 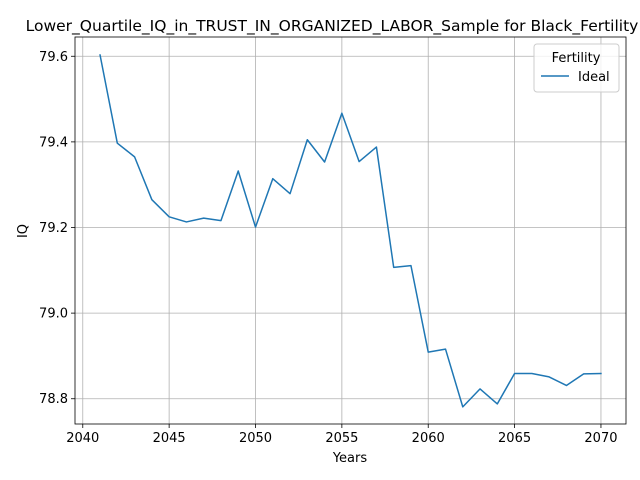 I want to click on legend: Fertility Ideal, so click(x=576, y=68).